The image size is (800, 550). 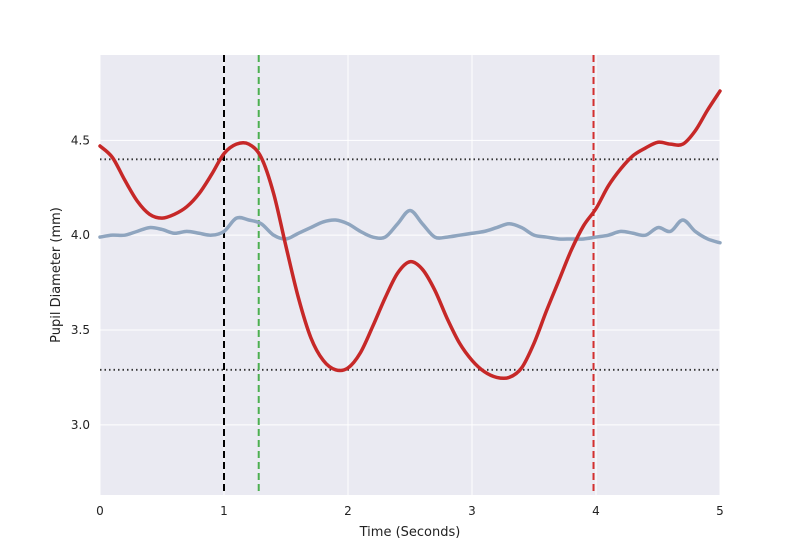 I want to click on x-tick-label: 0, so click(x=100, y=511).